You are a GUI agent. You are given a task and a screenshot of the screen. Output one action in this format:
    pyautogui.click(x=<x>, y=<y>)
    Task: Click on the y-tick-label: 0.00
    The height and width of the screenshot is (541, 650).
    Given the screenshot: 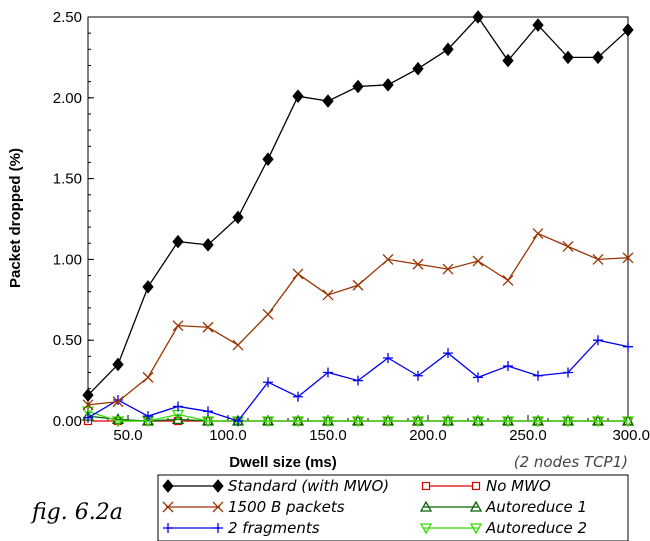 What is the action you would take?
    pyautogui.click(x=67, y=421)
    